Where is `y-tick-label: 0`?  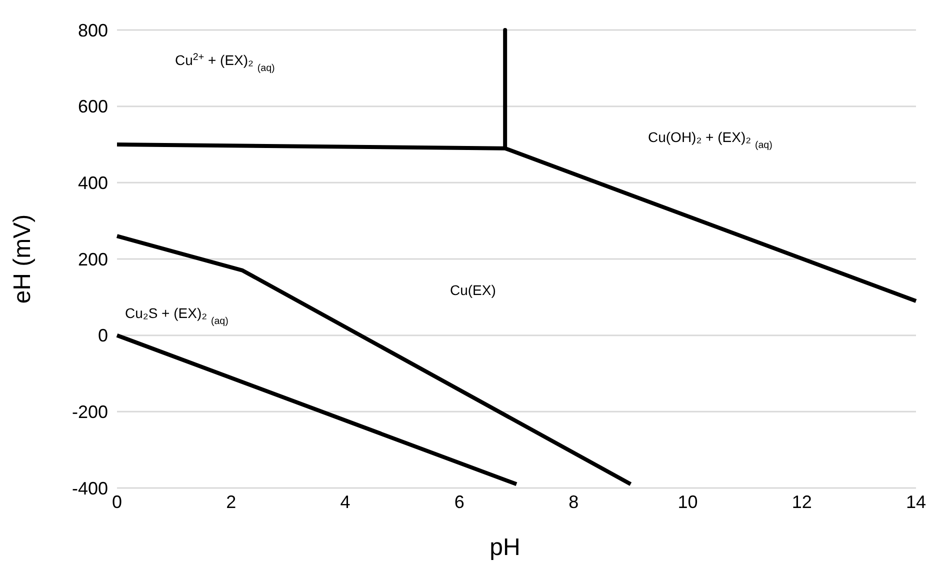 y-tick-label: 0 is located at coordinates (103, 336).